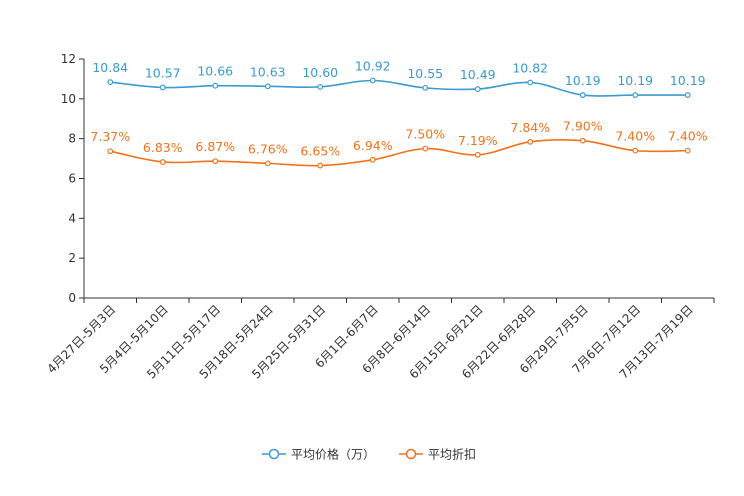  Describe the element at coordinates (163, 72) in the screenshot. I see `data-label: 10.57` at that location.